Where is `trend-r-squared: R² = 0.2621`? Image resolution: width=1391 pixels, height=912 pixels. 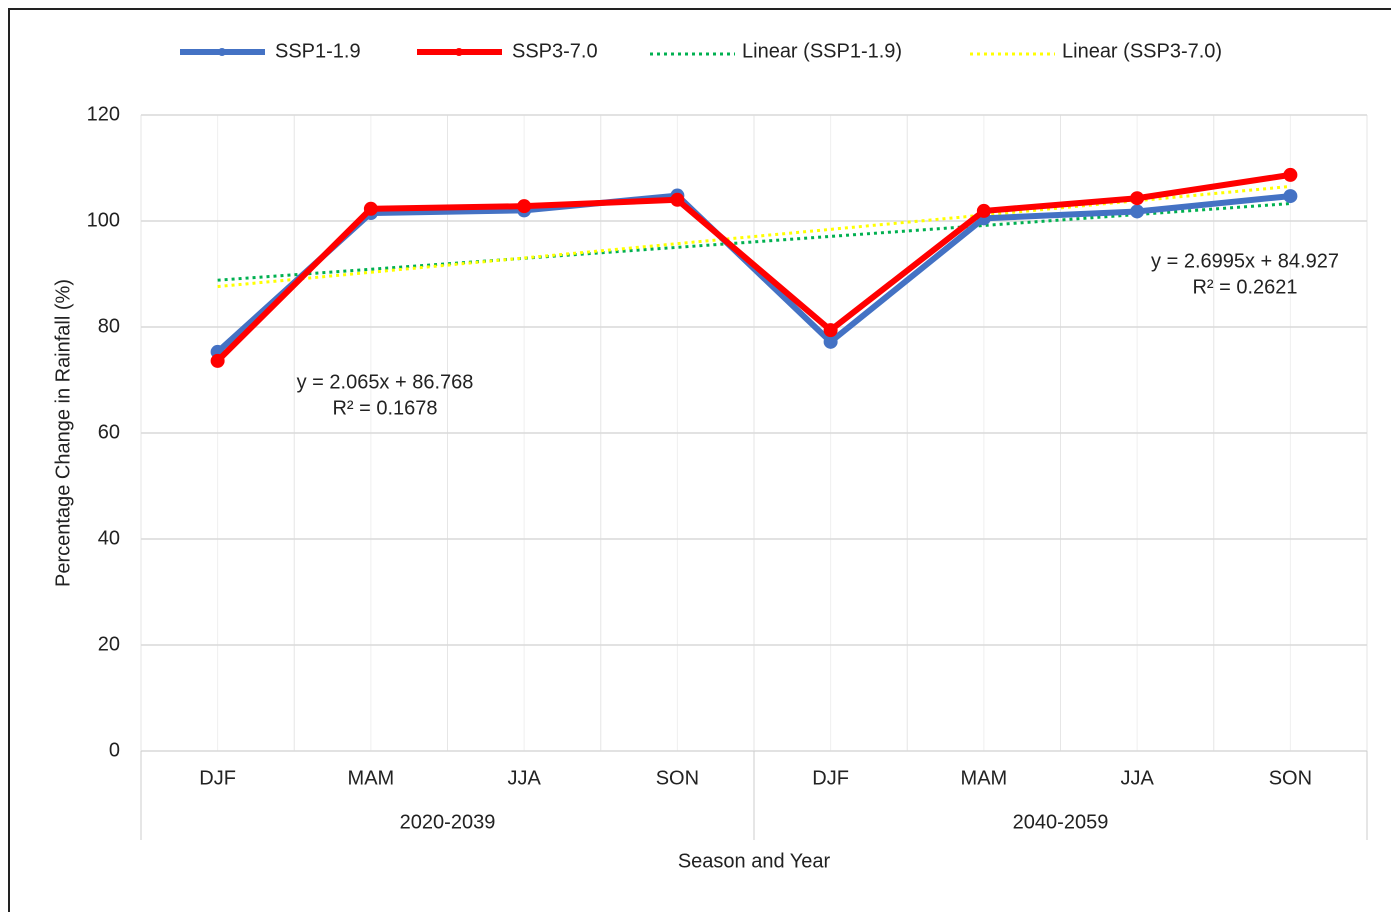 trend-r-squared: R² = 0.2621 is located at coordinates (1244, 287).